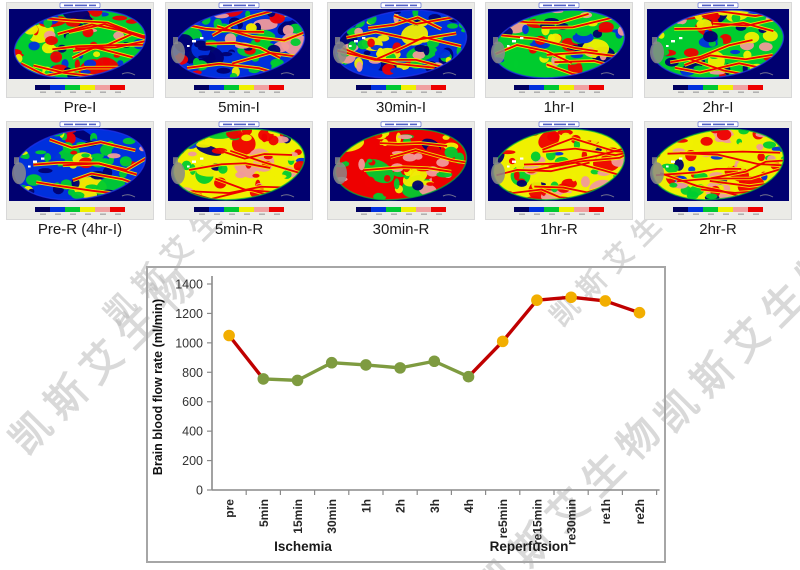 Image resolution: width=800 pixels, height=570 pixels. What do you see at coordinates (80, 229) in the screenshot?
I see `panel-label: Pre-R (4hr-I)` at bounding box center [80, 229].